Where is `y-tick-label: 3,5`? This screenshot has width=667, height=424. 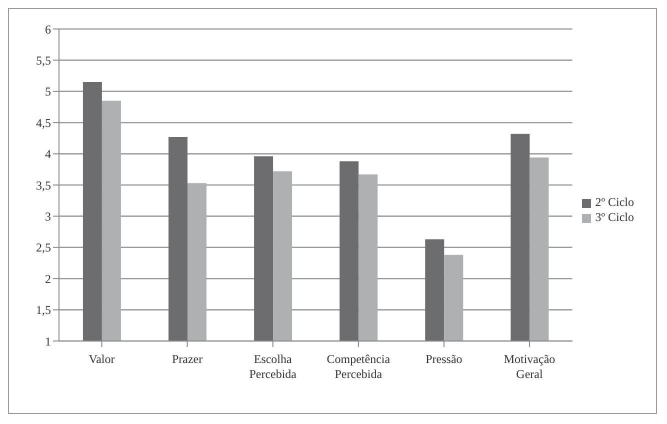
y-tick-label: 3,5 is located at coordinates (43, 185).